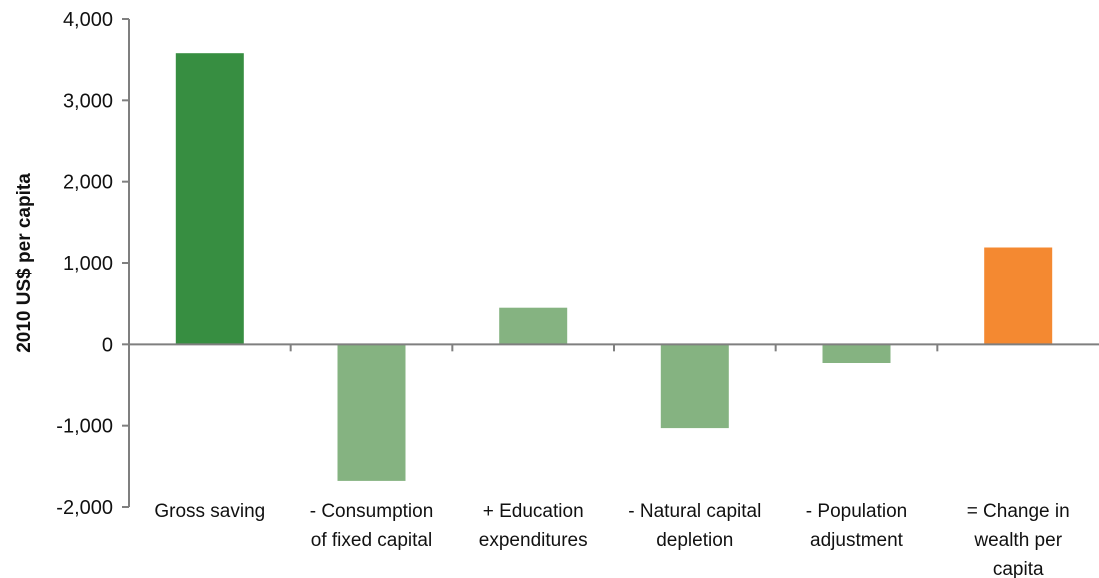 The image size is (1099, 578). I want to click on y-tick-label: 4,000, so click(88, 20).